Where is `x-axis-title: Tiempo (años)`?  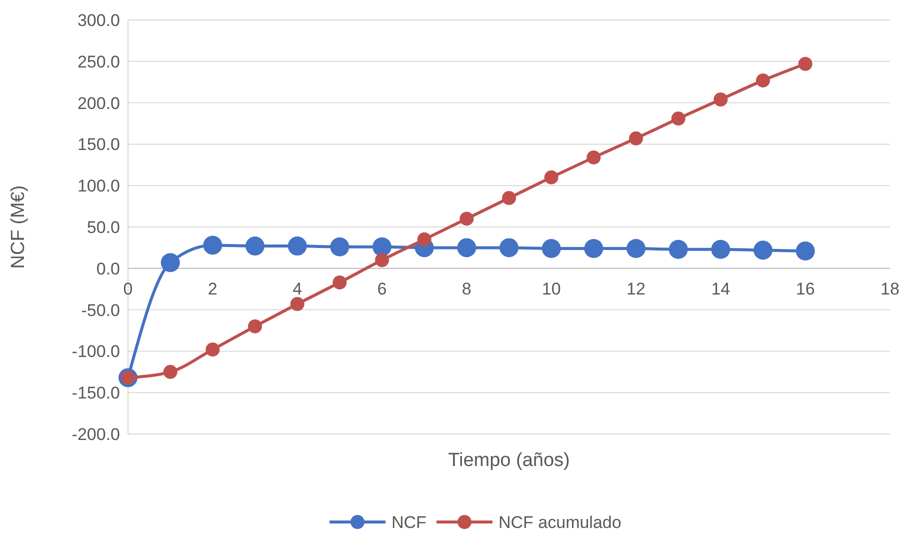 x-axis-title: Tiempo (años) is located at coordinates (509, 460).